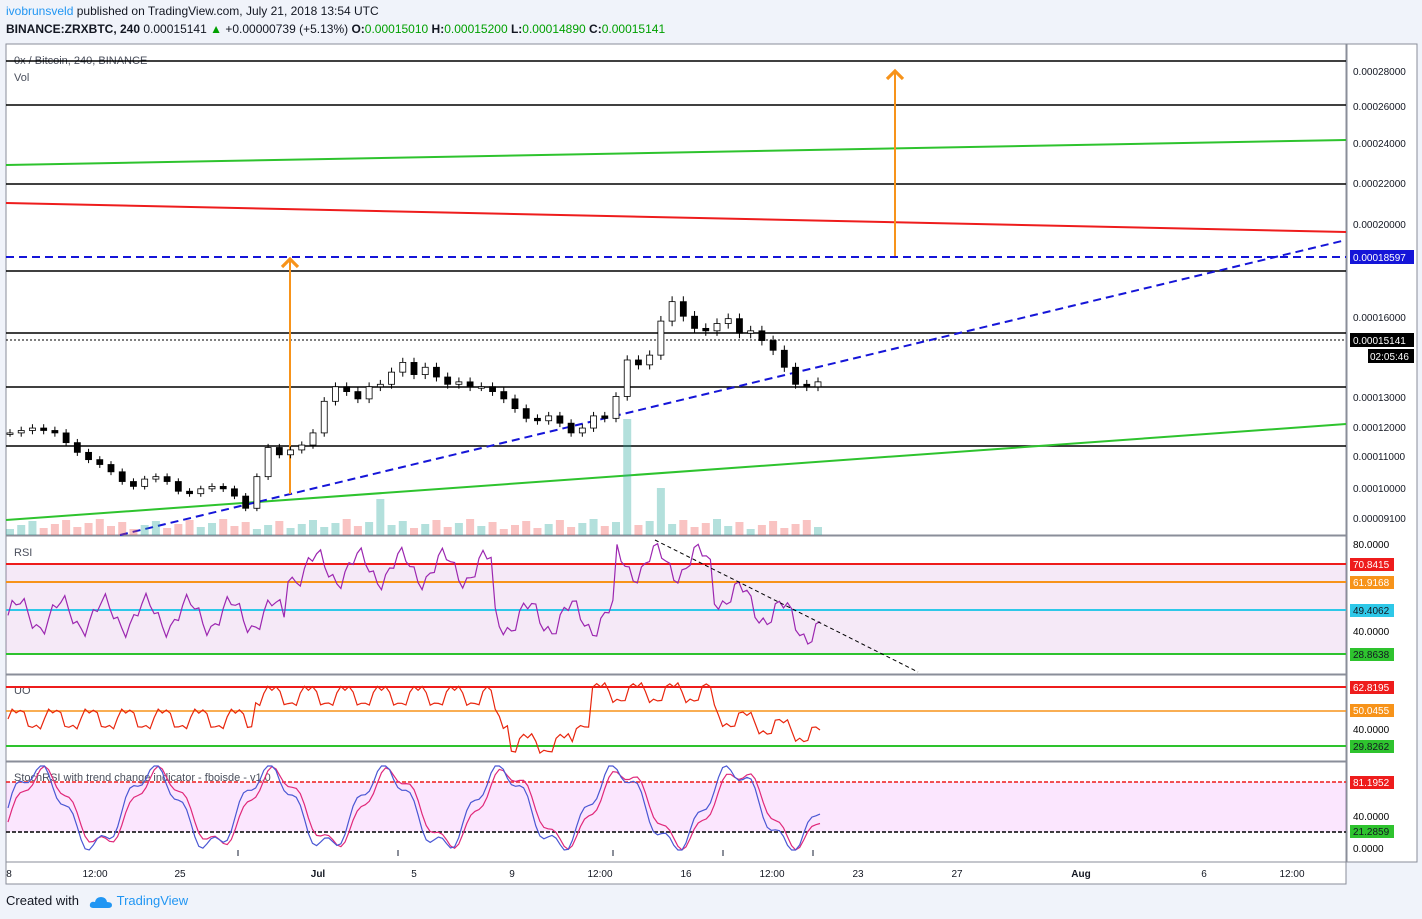  Describe the element at coordinates (40, 11) in the screenshot. I see `author-link: ivobrunsveld` at that location.